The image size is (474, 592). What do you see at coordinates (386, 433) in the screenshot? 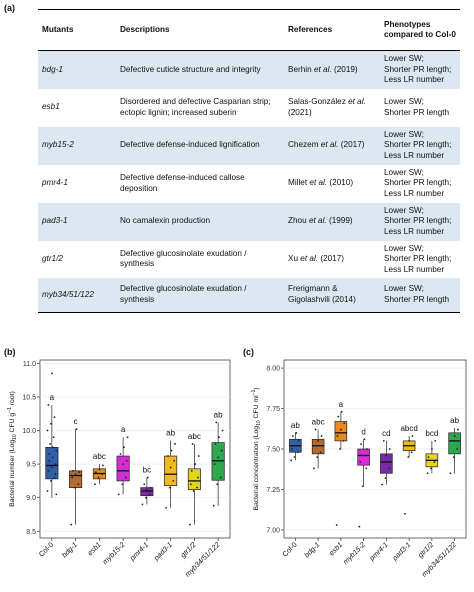
I see `significance-letter: cd` at bounding box center [386, 433].